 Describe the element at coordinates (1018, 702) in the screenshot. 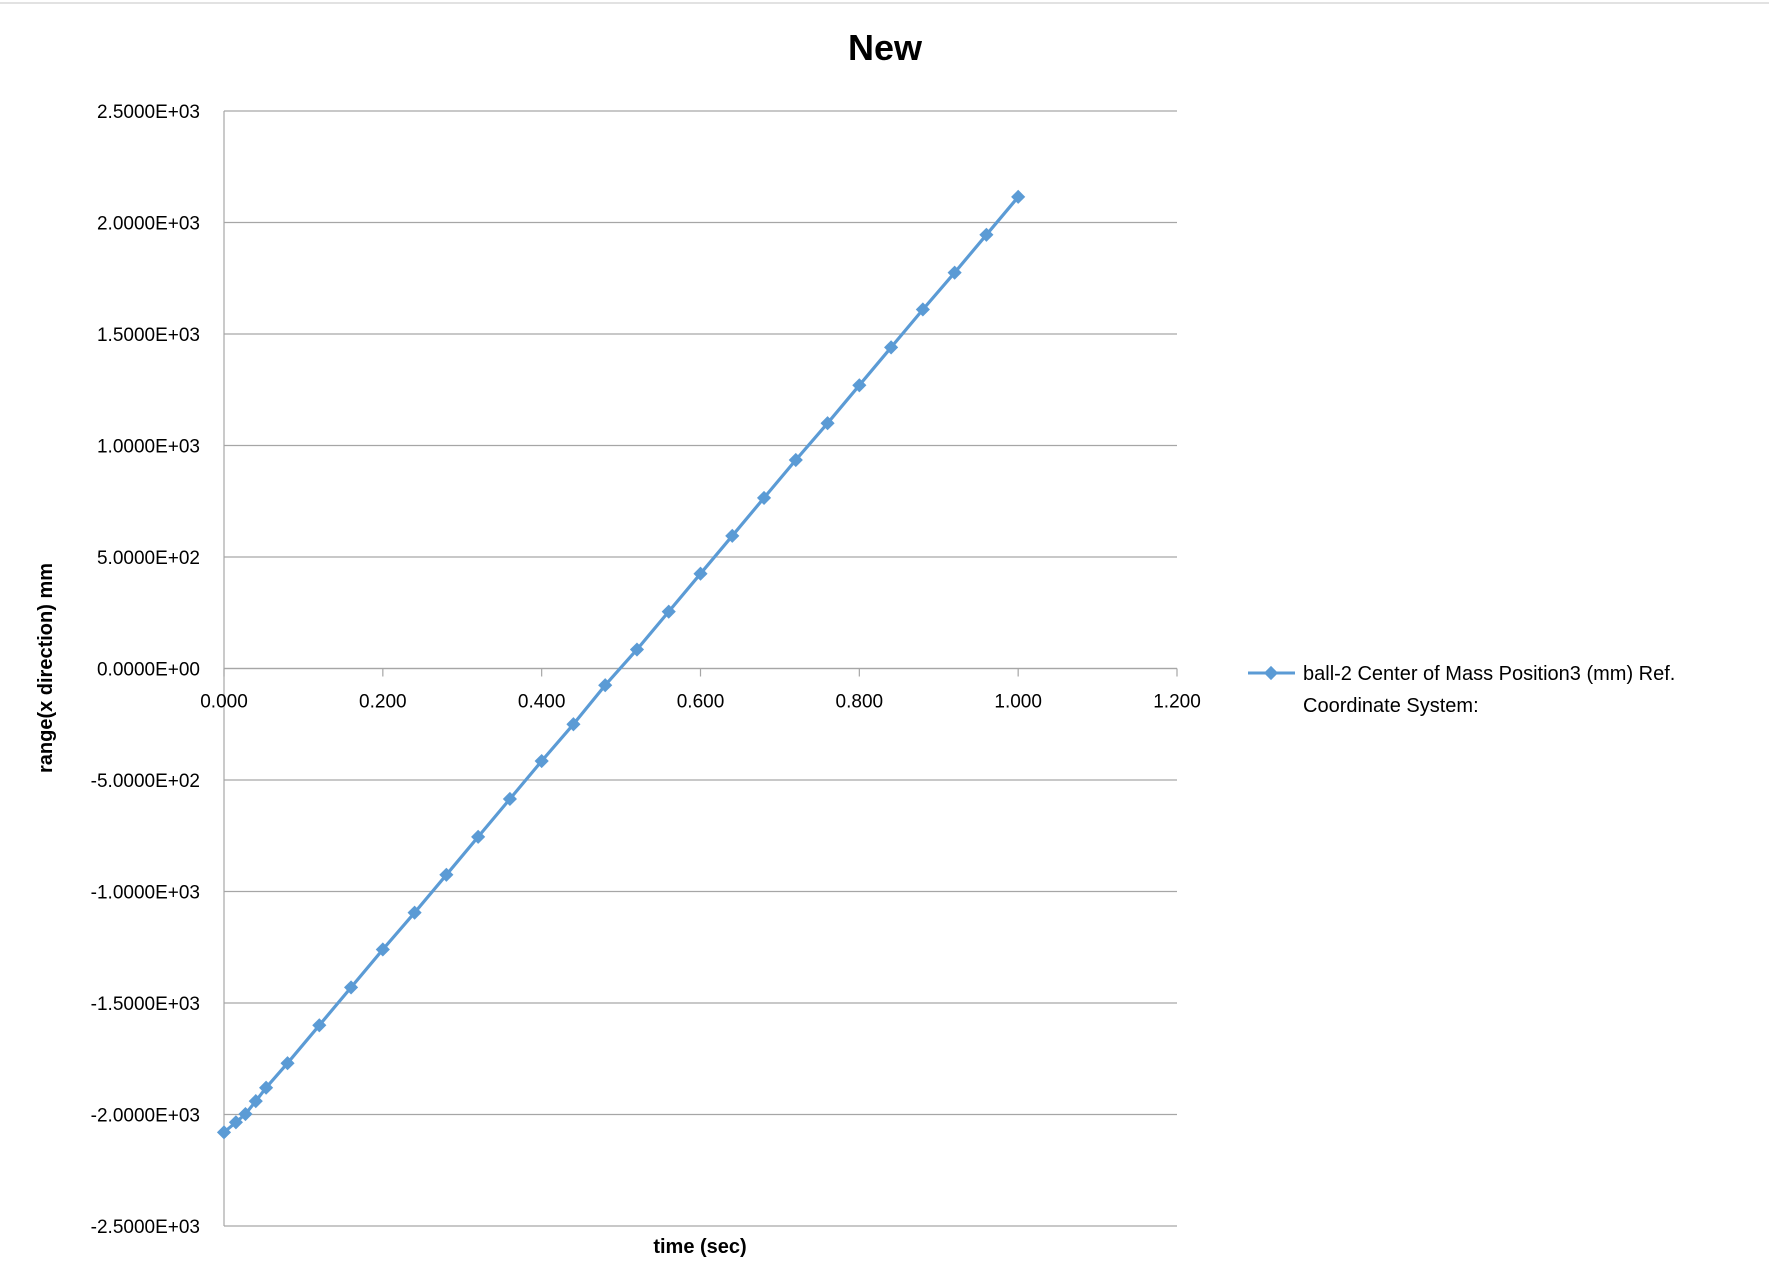

I see `x-tick-label: 1.000` at that location.